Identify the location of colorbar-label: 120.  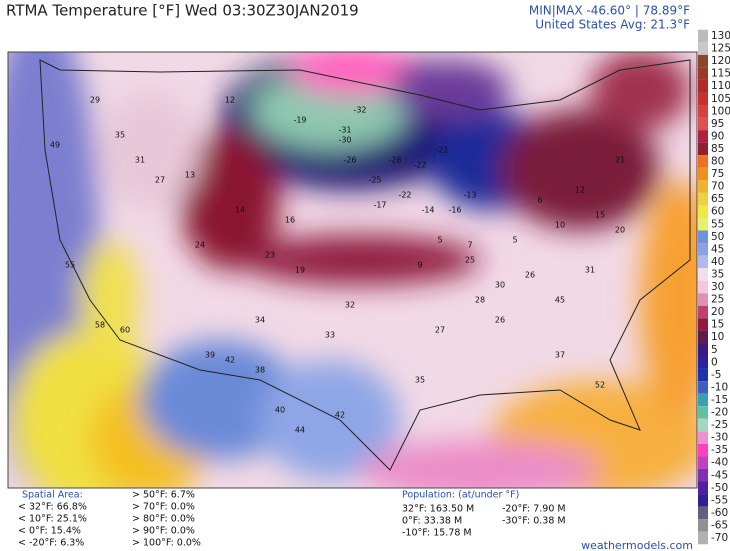
(720, 61).